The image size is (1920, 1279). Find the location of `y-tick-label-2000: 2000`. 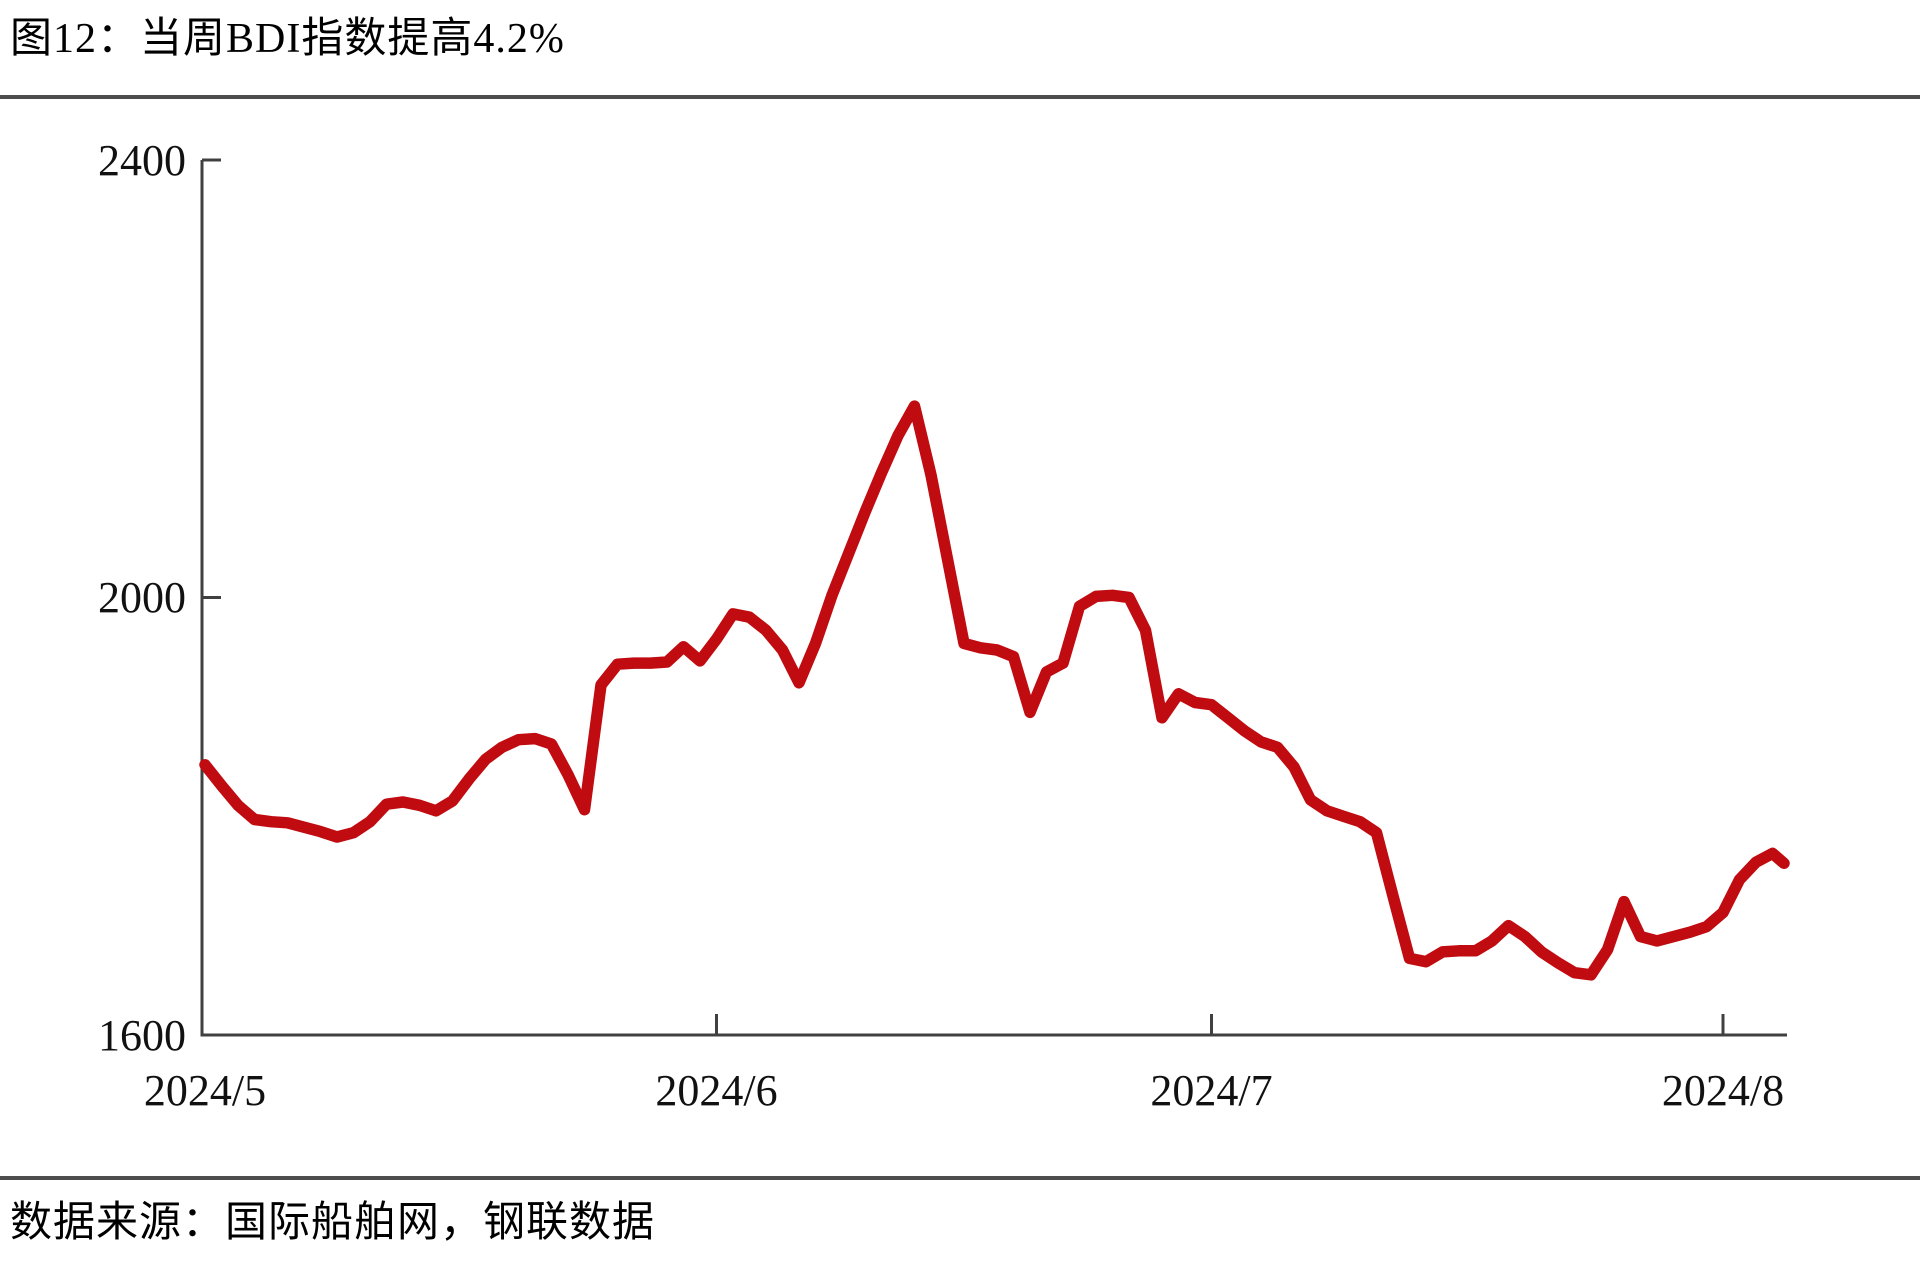

y-tick-label-2000: 2000 is located at coordinates (142, 597).